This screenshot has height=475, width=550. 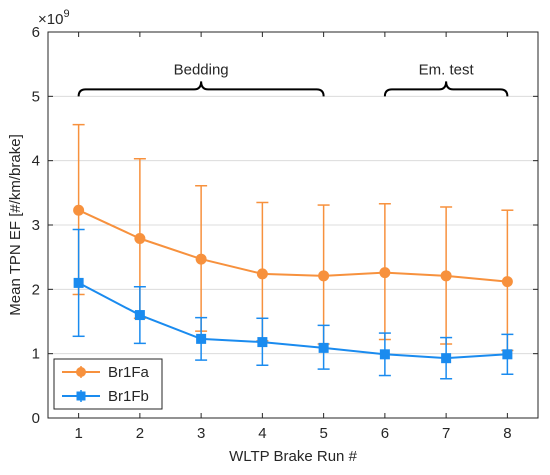 I want to click on x-tick-label-4: 4, so click(x=262, y=433).